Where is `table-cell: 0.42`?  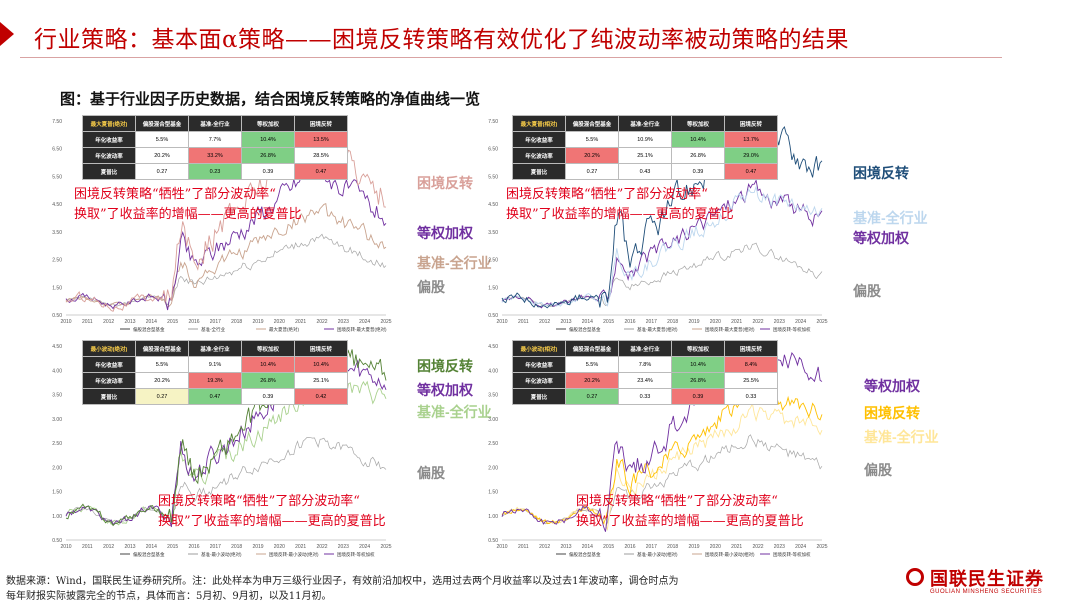
table-cell: 0.42 is located at coordinates (321, 396).